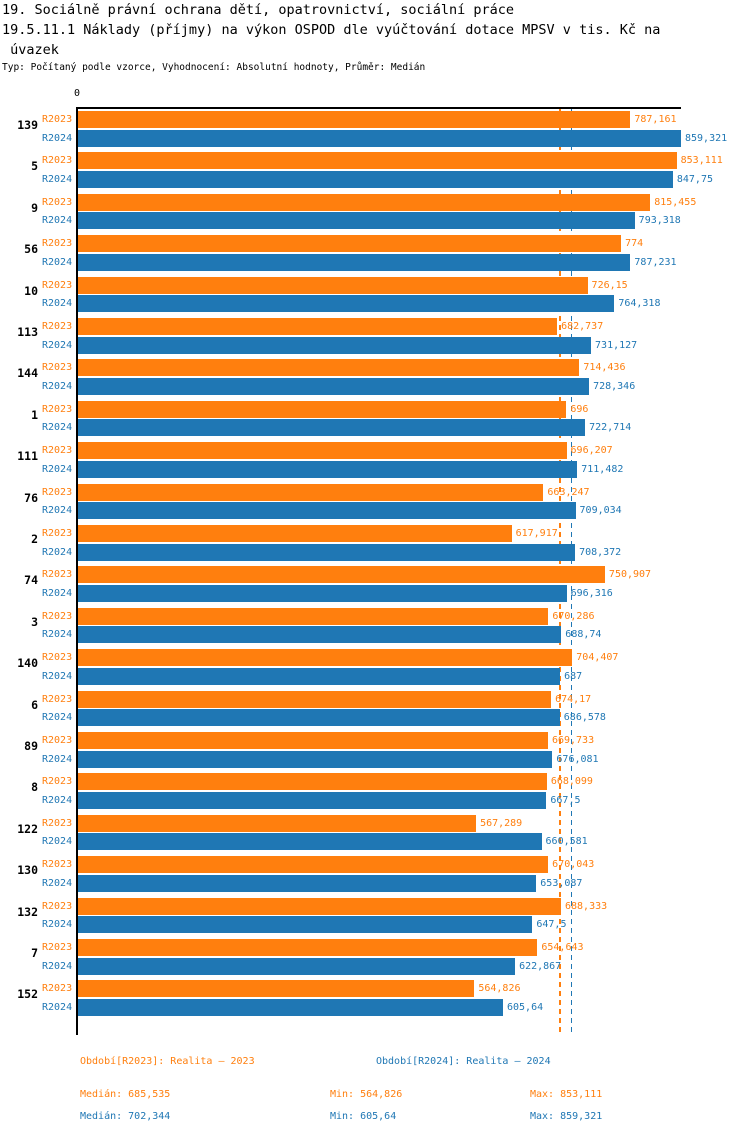 The width and height of the screenshot is (750, 1128). I want to click on bar-value-label: 674,17, so click(573, 699).